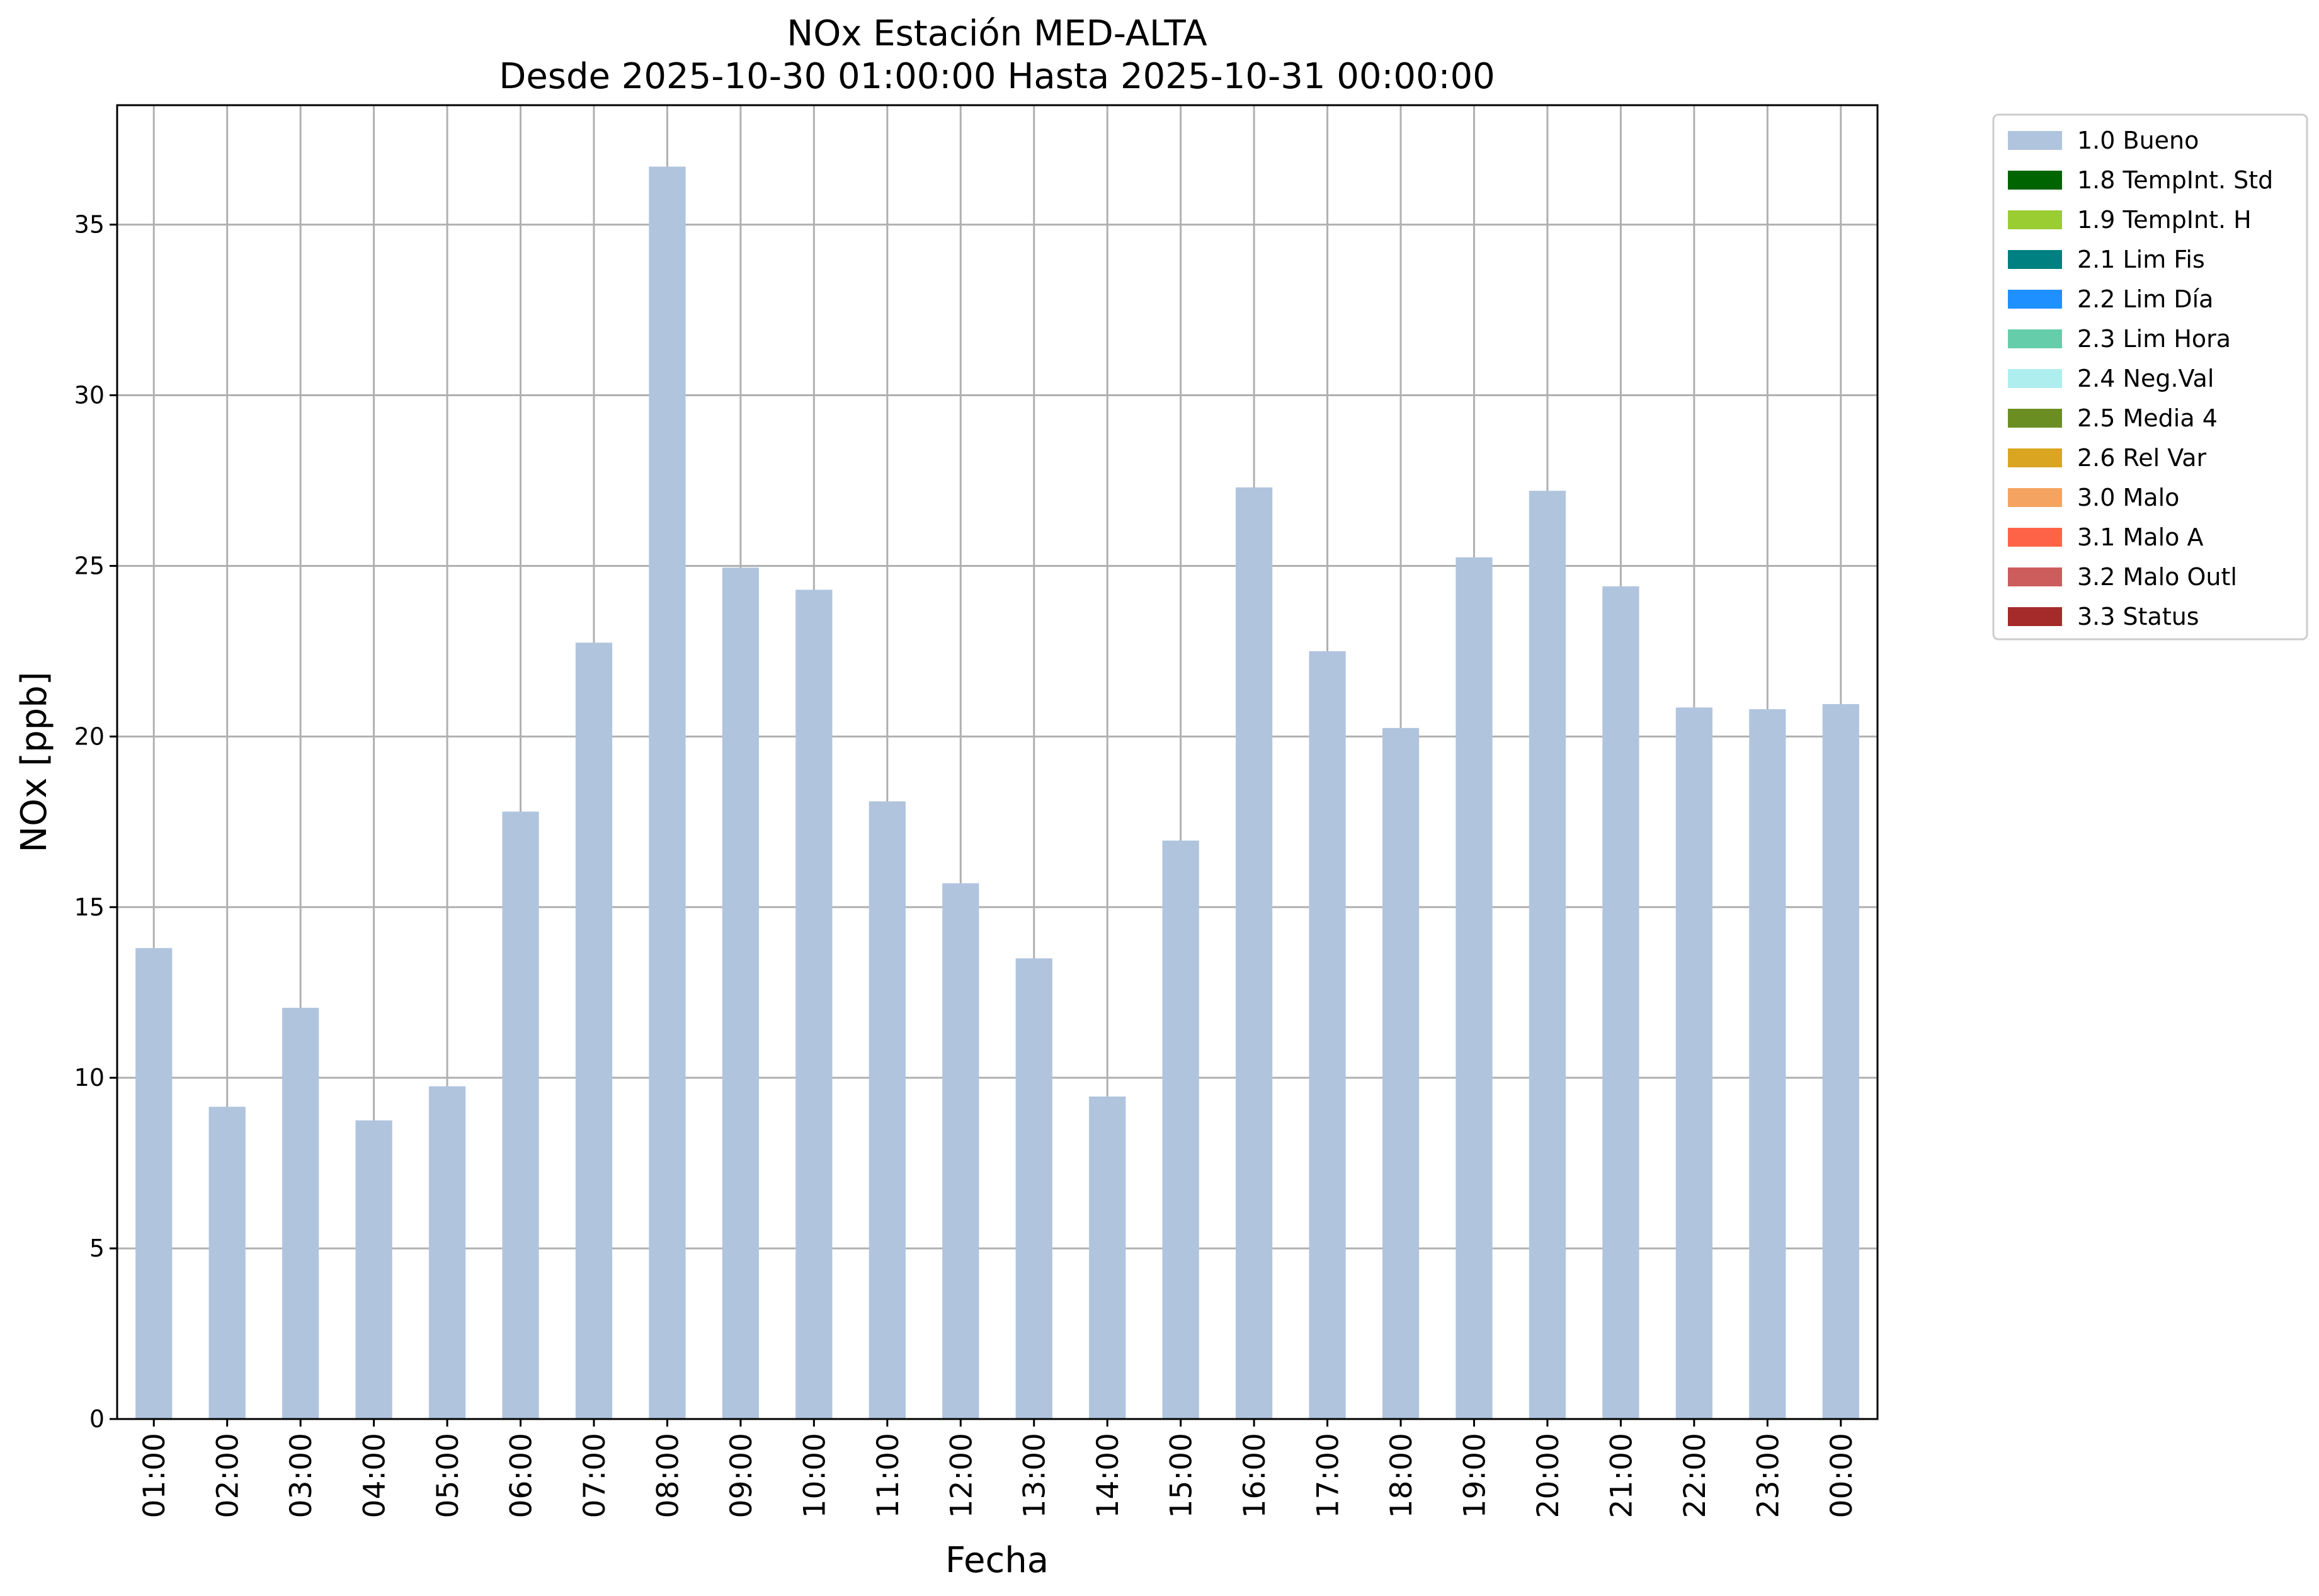  Describe the element at coordinates (89, 225) in the screenshot. I see `y-tick-label: 35` at that location.